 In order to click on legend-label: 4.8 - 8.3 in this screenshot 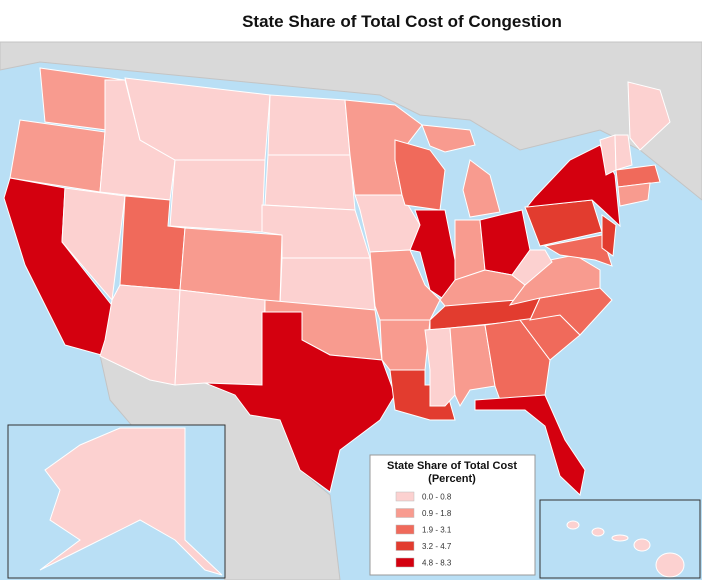, I will do `click(437, 563)`.